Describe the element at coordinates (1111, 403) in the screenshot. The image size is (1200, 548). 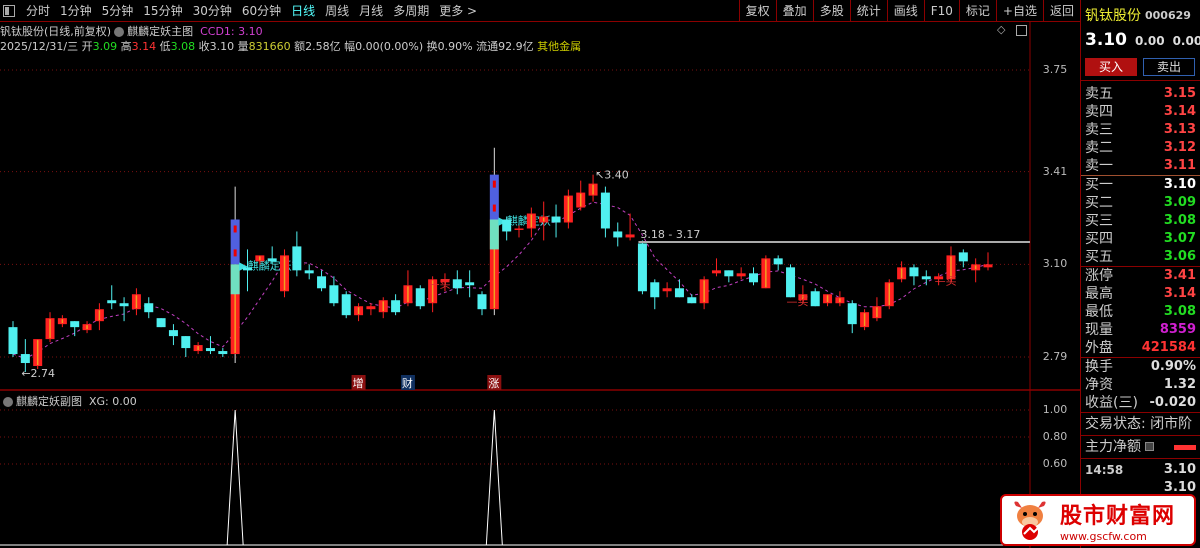
I see `row-label: 收益(三)` at that location.